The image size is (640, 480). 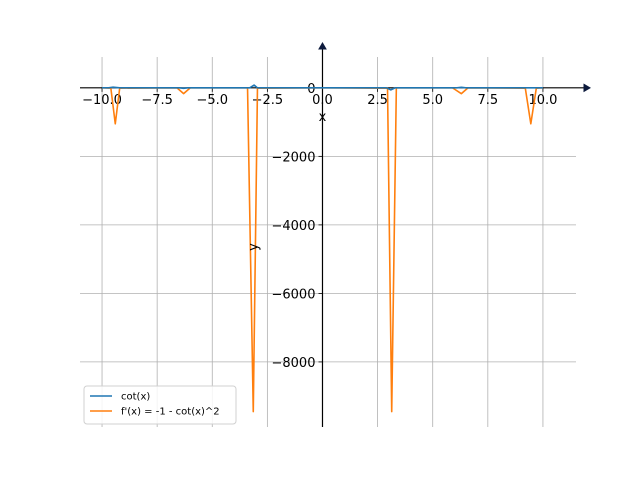 I want to click on x-tick-label: −7.5, so click(x=157, y=100).